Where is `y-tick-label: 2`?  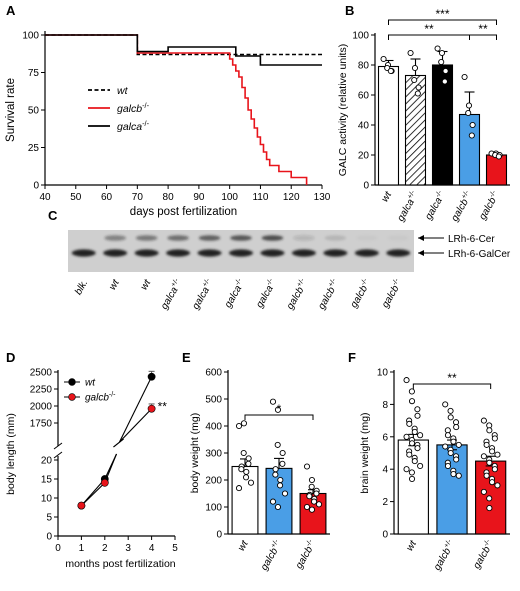
y-tick-label: 2 is located at coordinates (385, 502).